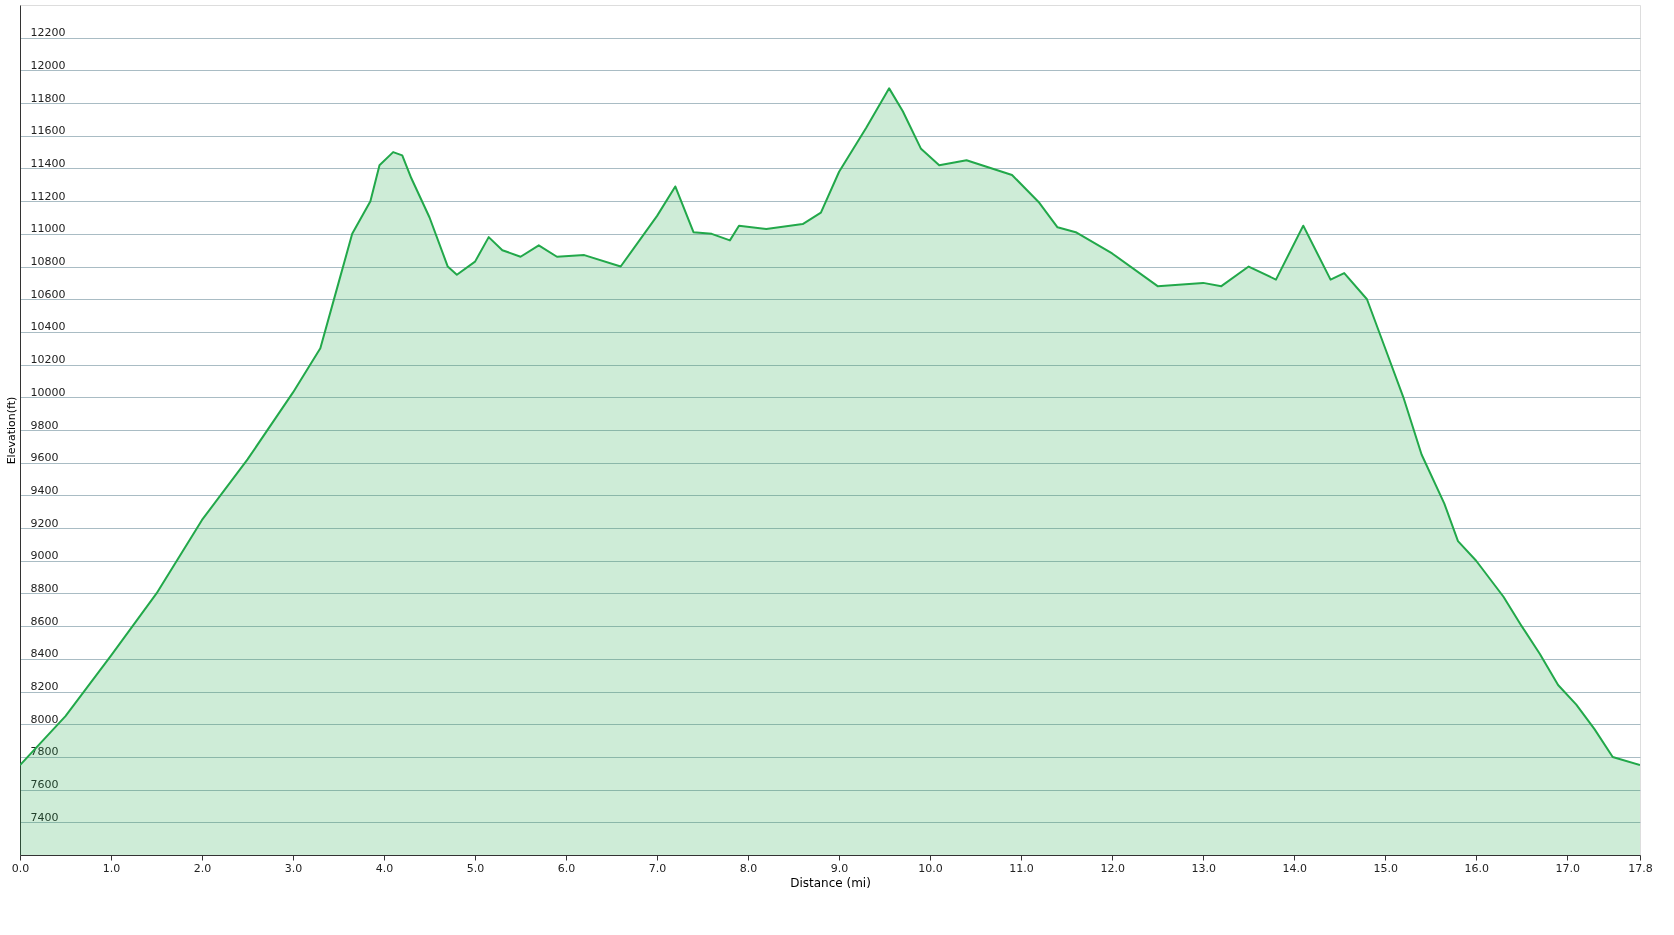 The width and height of the screenshot is (1674, 935). I want to click on x-tick-label: 6.0, so click(566, 868).